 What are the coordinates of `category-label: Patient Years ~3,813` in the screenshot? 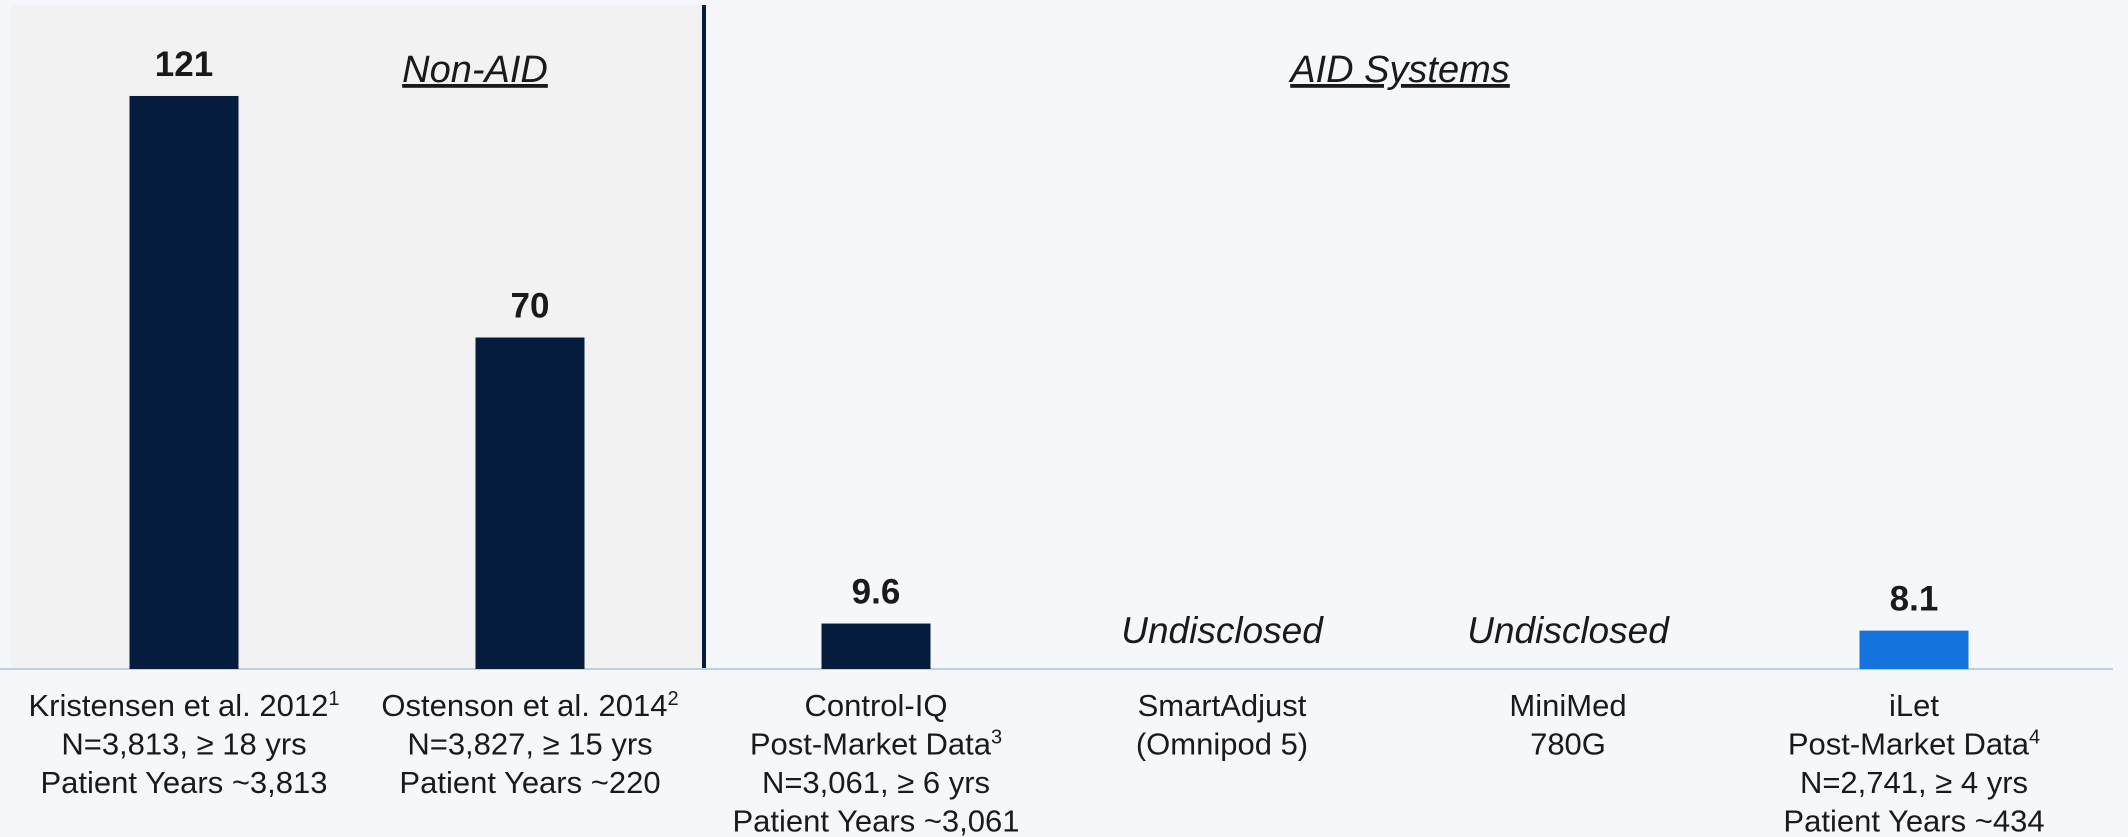 It's located at (184, 782).